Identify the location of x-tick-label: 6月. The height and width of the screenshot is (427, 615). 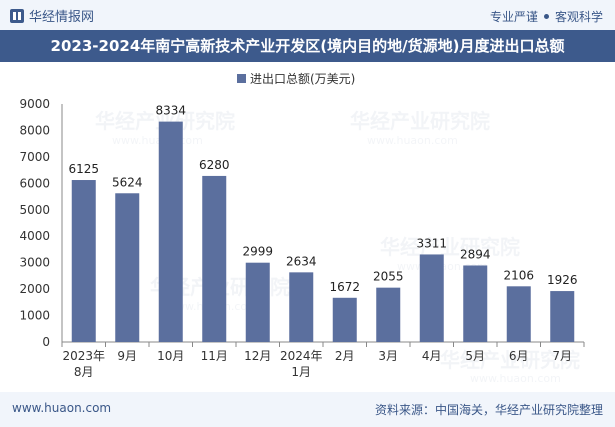
(519, 356).